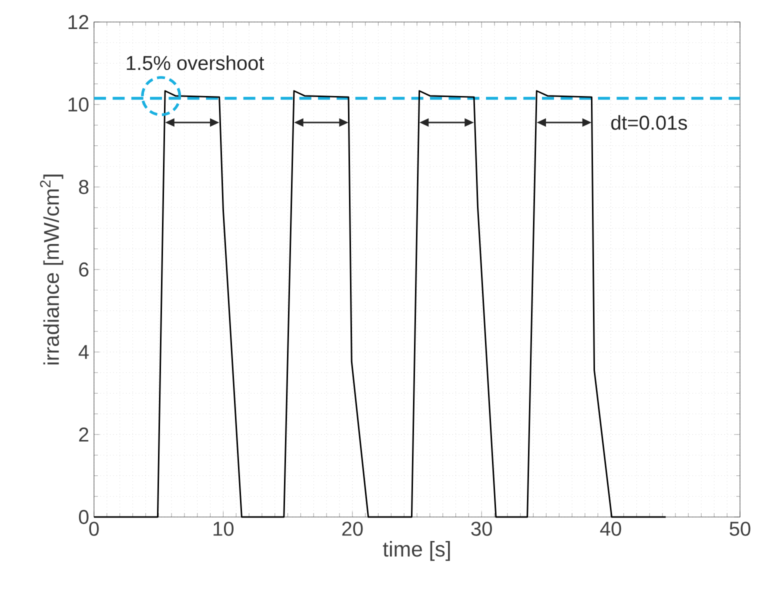 The height and width of the screenshot is (597, 757). Describe the element at coordinates (649, 122) in the screenshot. I see `annotation: dt=0.01s` at that location.